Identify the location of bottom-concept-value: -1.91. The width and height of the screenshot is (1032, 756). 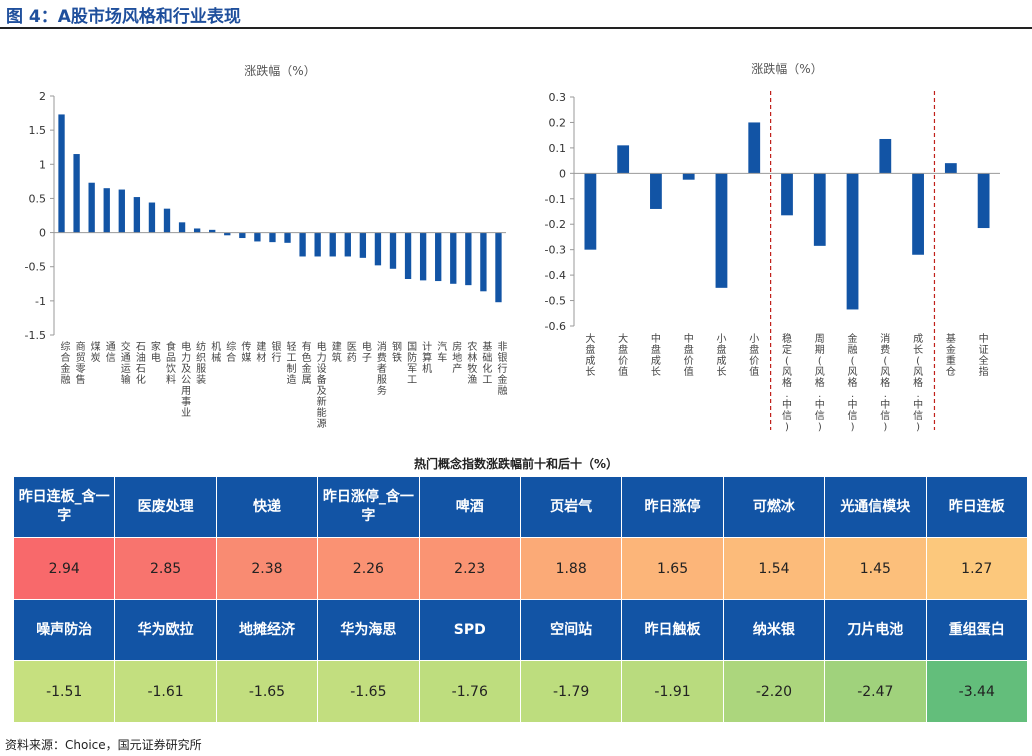
(672, 691).